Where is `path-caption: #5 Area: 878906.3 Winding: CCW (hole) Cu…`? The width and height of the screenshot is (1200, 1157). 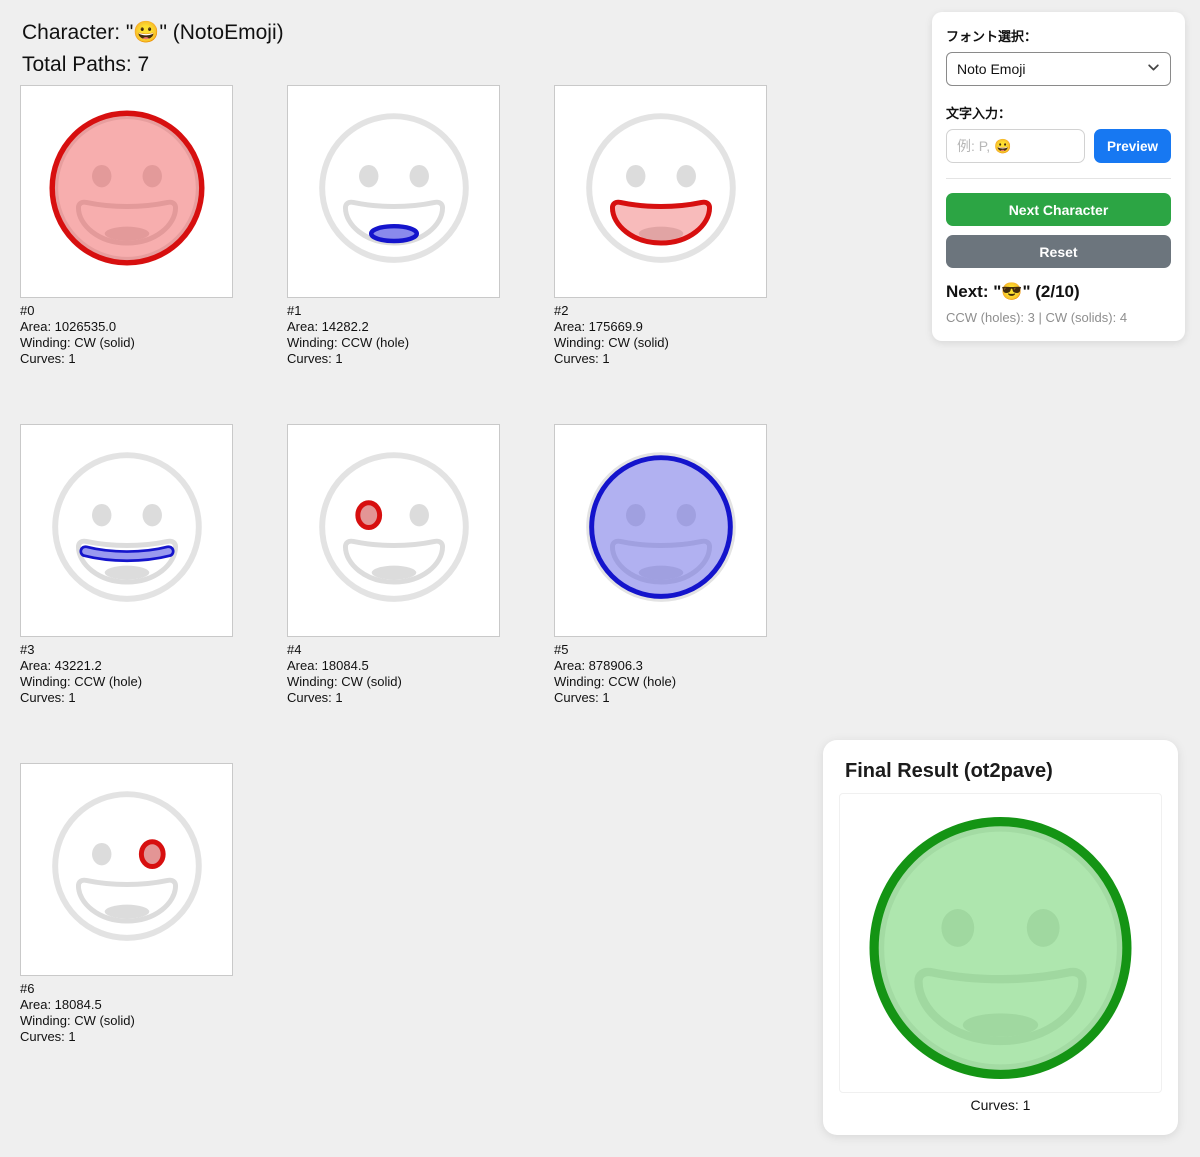 path-caption: #5 Area: 878906.3 Winding: CCW (hole) Cu… is located at coordinates (660, 674).